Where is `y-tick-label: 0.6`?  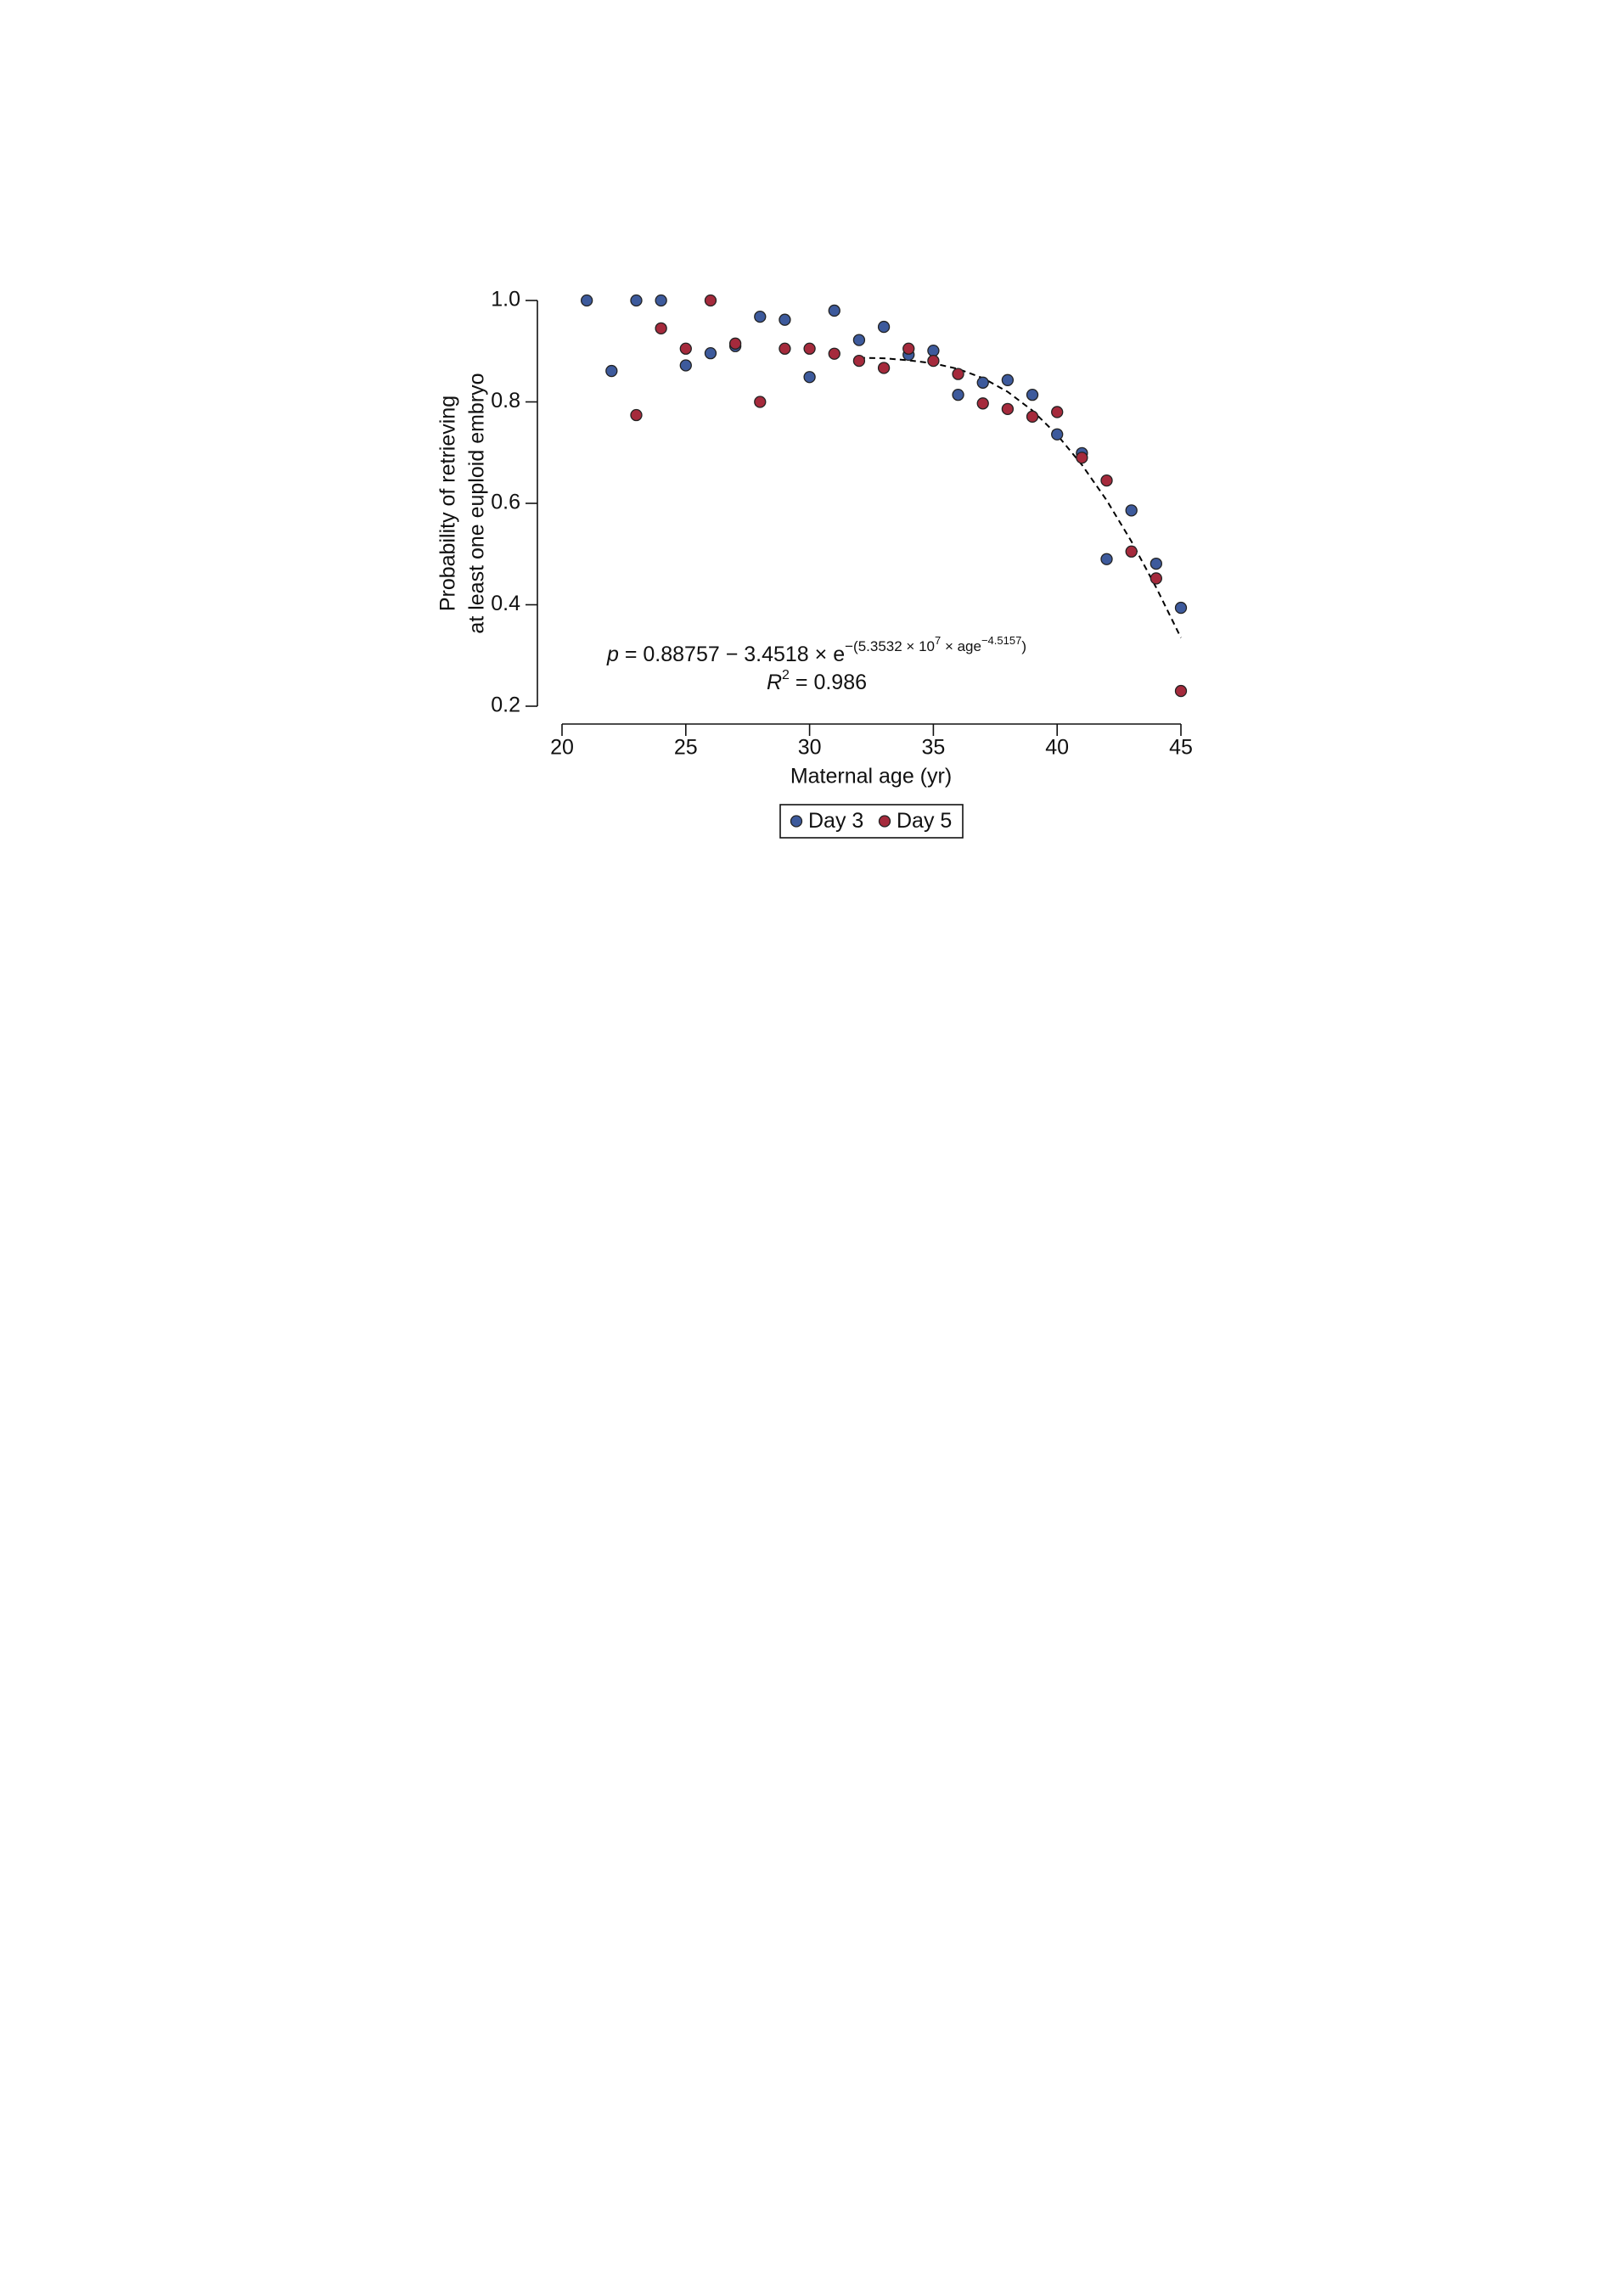
y-tick-label: 0.6 is located at coordinates (506, 502).